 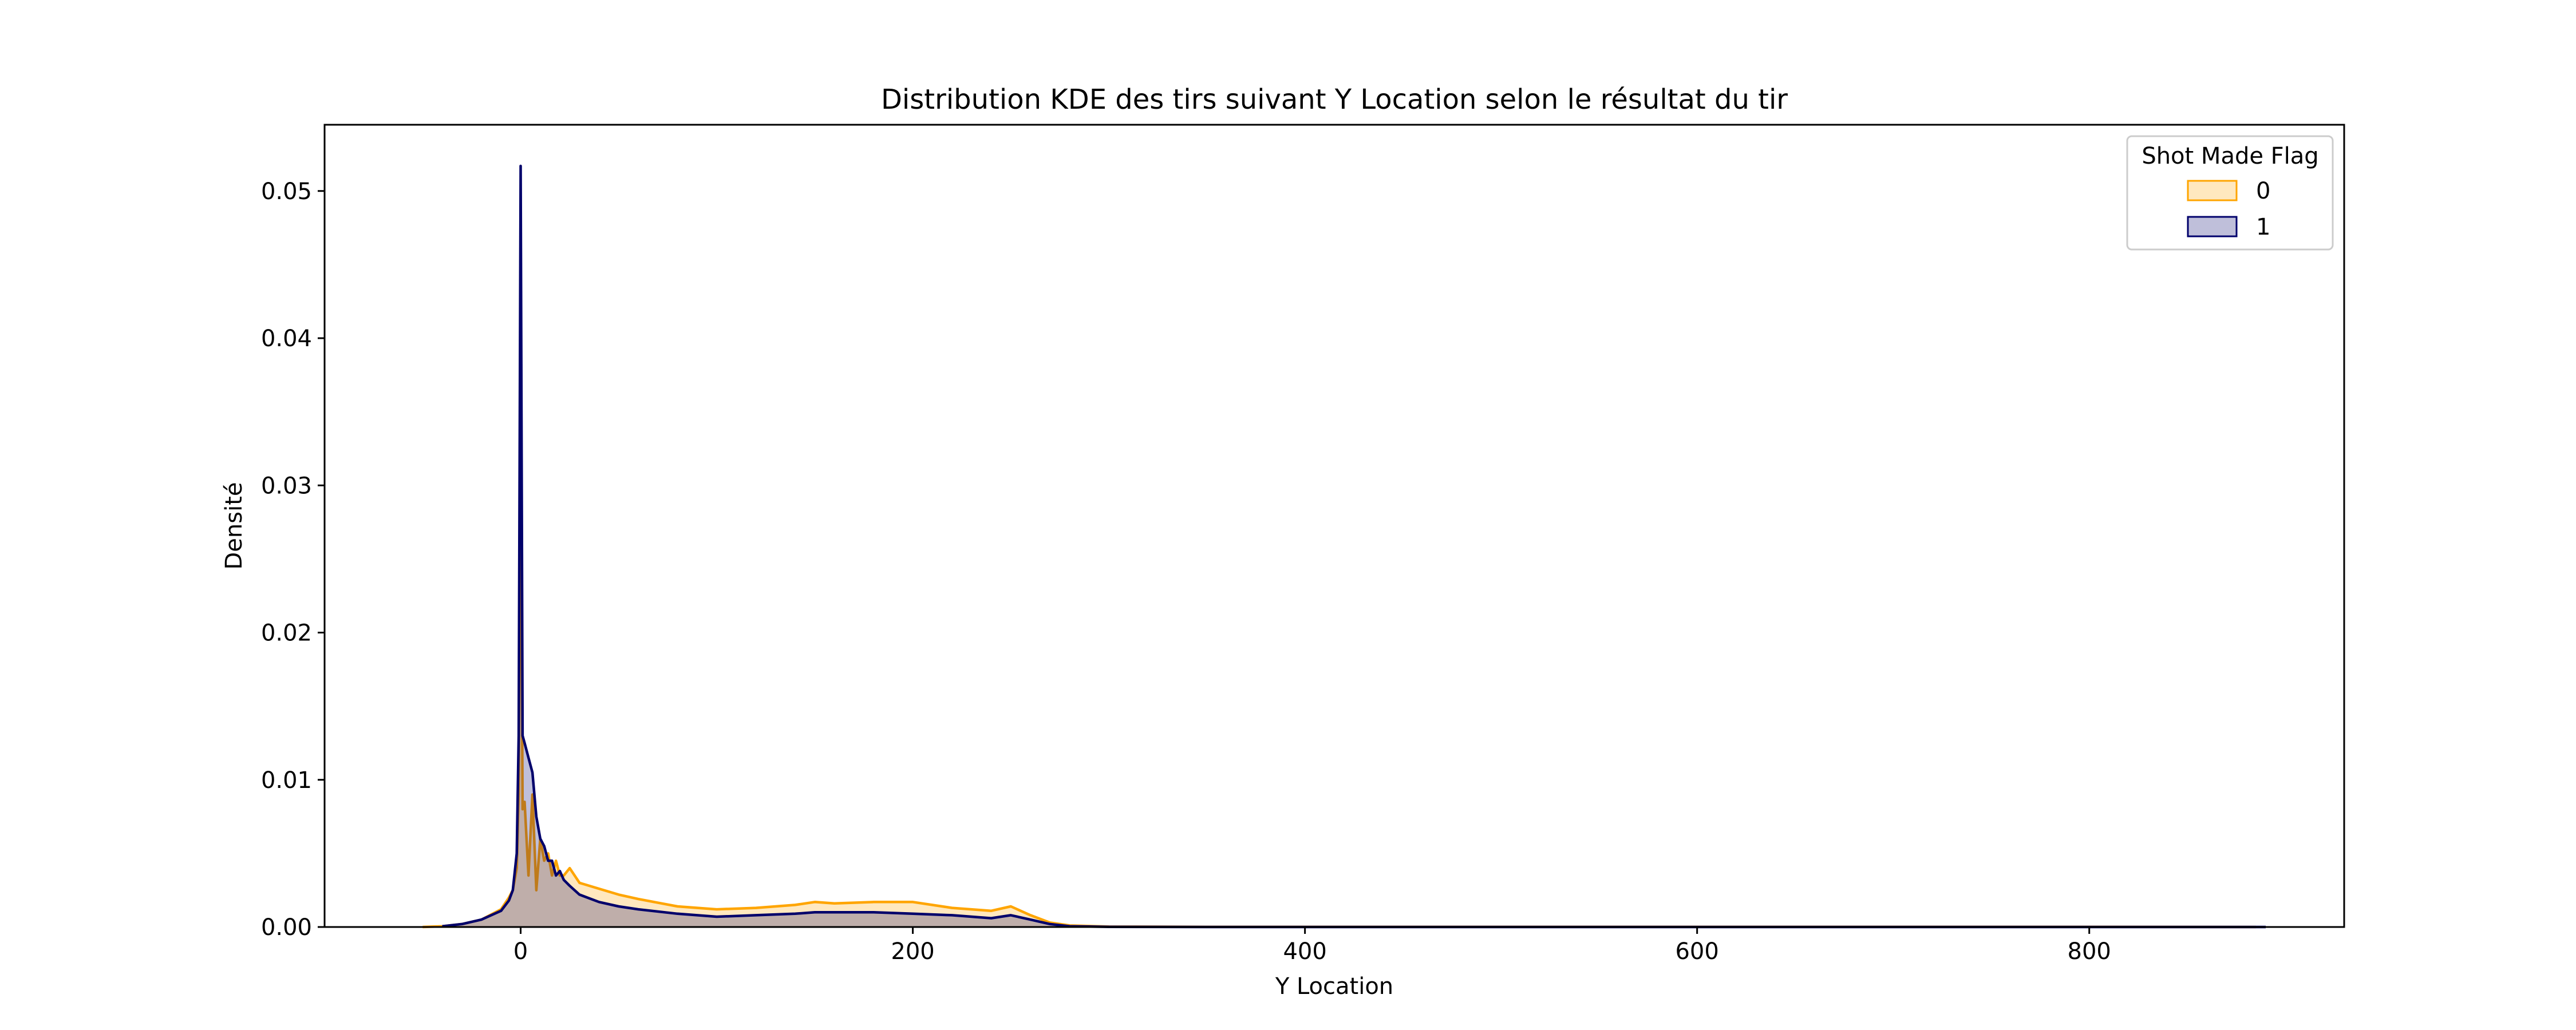 What do you see at coordinates (520, 951) in the screenshot?
I see `x-tick-label: 0` at bounding box center [520, 951].